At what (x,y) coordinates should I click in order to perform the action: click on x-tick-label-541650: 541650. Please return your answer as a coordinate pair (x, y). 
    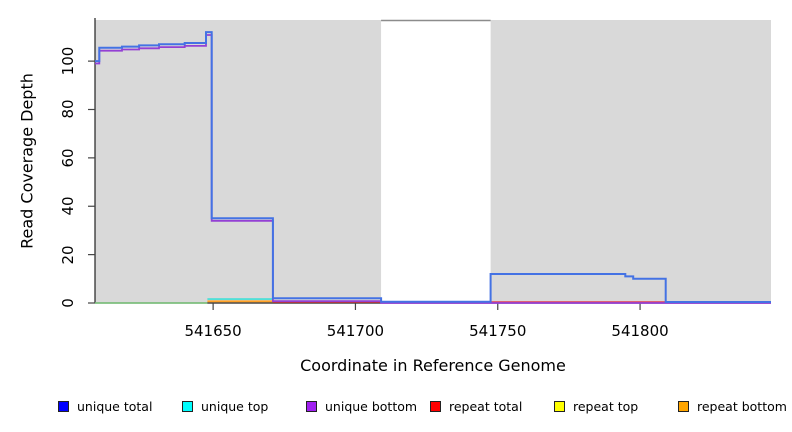
    Looking at the image, I should click on (213, 331).